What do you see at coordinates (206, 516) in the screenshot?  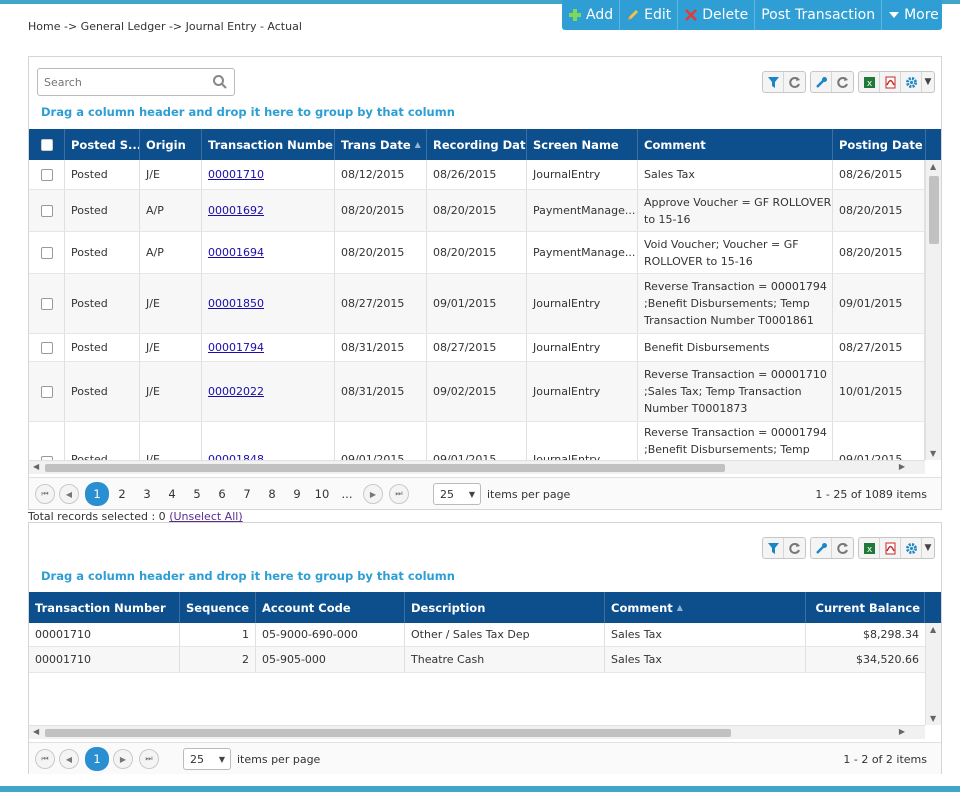 I see `unselect-all-link: (Unselect All)` at bounding box center [206, 516].